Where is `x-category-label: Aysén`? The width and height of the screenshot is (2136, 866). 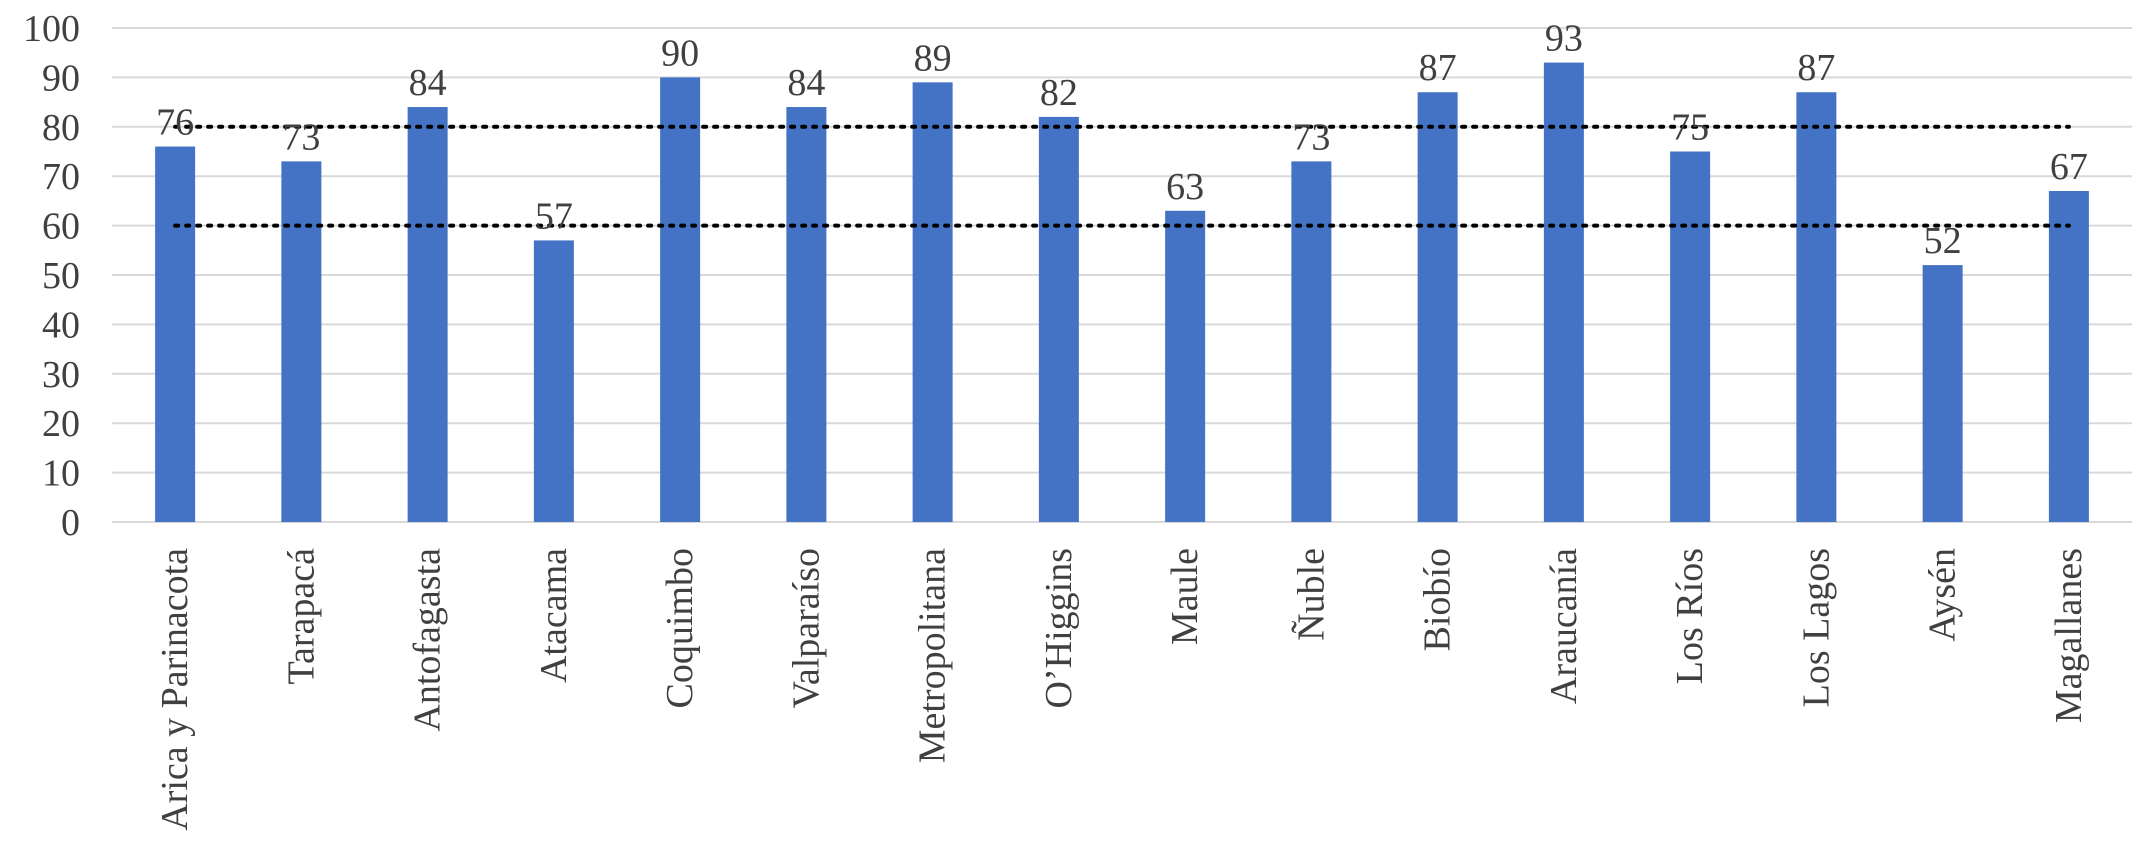 x-category-label: Aysén is located at coordinates (1943, 595).